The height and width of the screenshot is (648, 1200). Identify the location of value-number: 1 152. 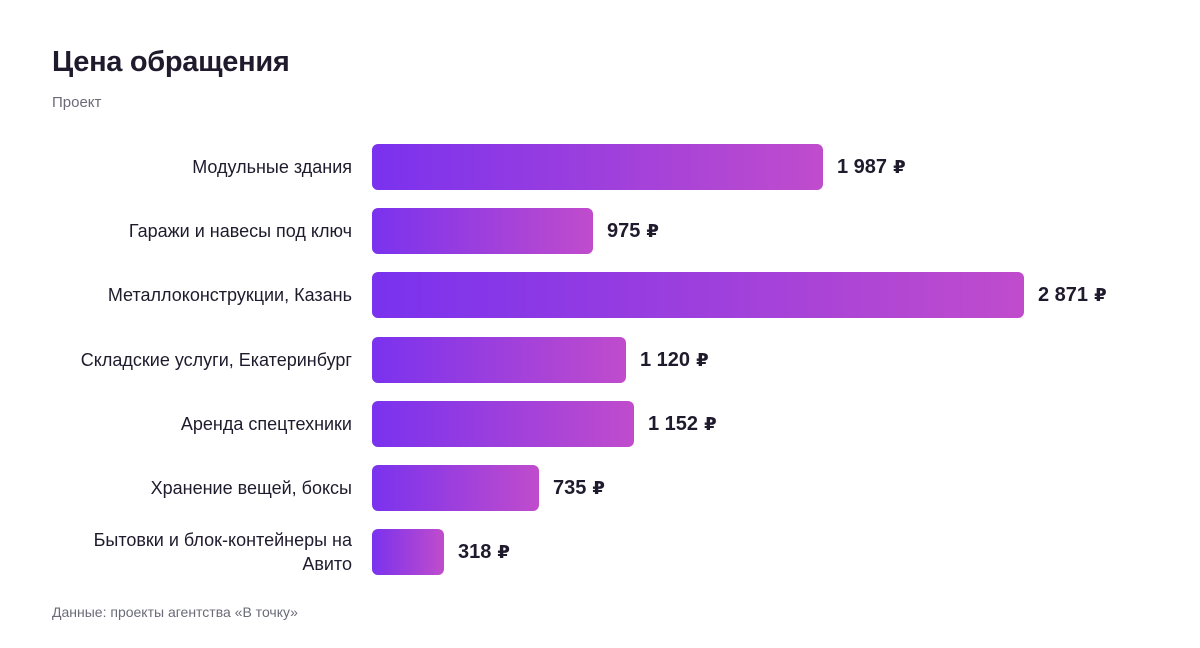
(673, 423).